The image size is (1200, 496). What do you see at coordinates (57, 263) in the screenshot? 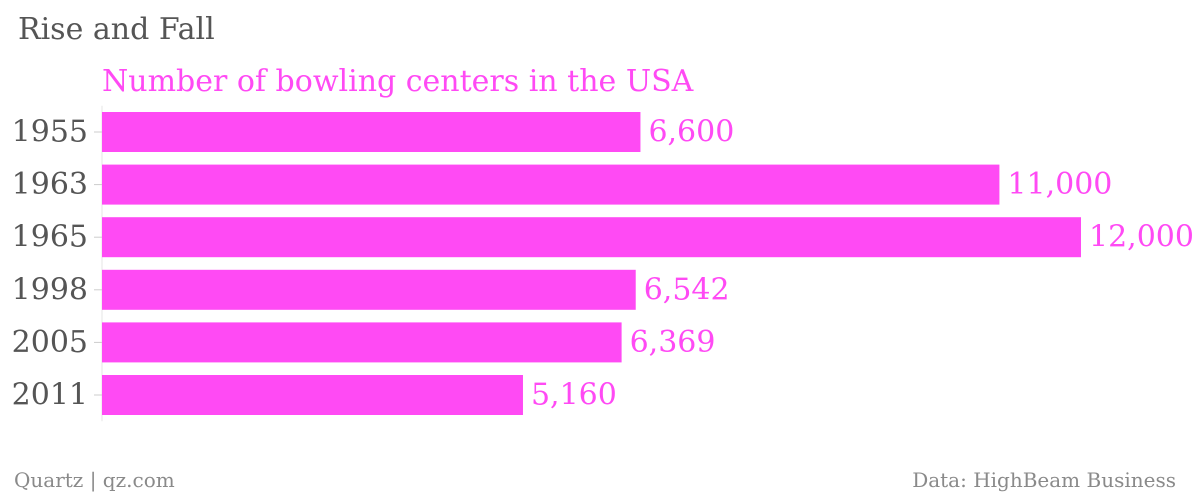
I see `y-axis: 1955 1963 1965 1998 2005 2011` at bounding box center [57, 263].